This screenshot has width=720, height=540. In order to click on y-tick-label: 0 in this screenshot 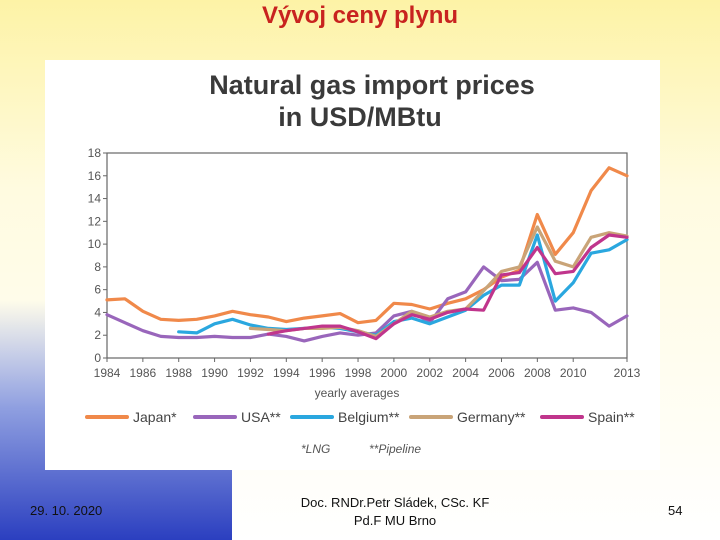, I will do `click(97, 358)`.